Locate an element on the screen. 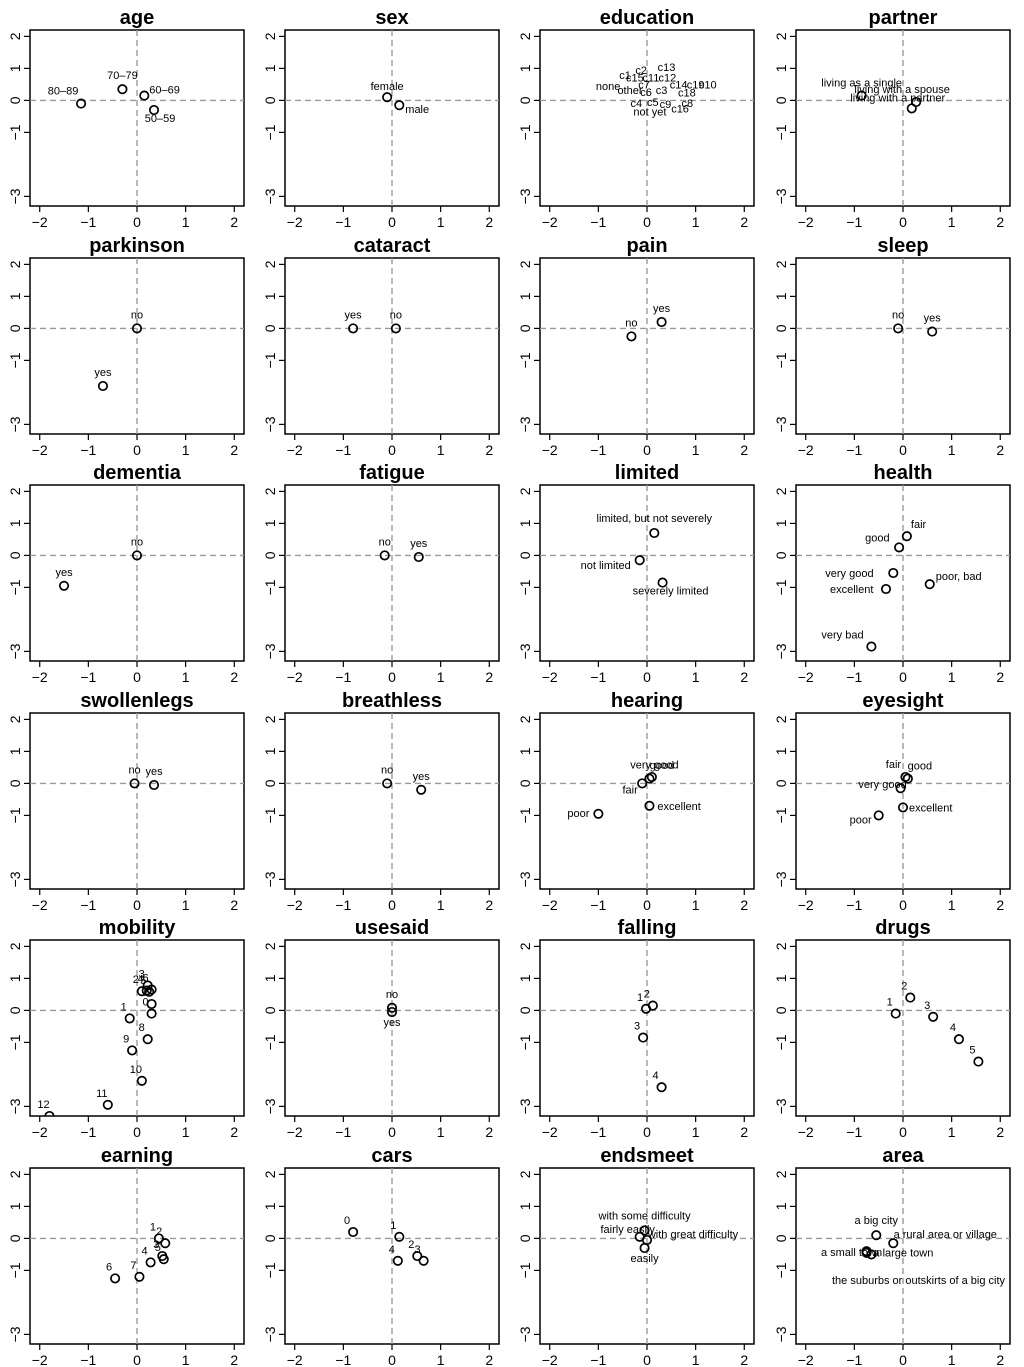 The height and width of the screenshot is (1367, 1024). panel-drugs-label-3: 3 is located at coordinates (927, 1006).